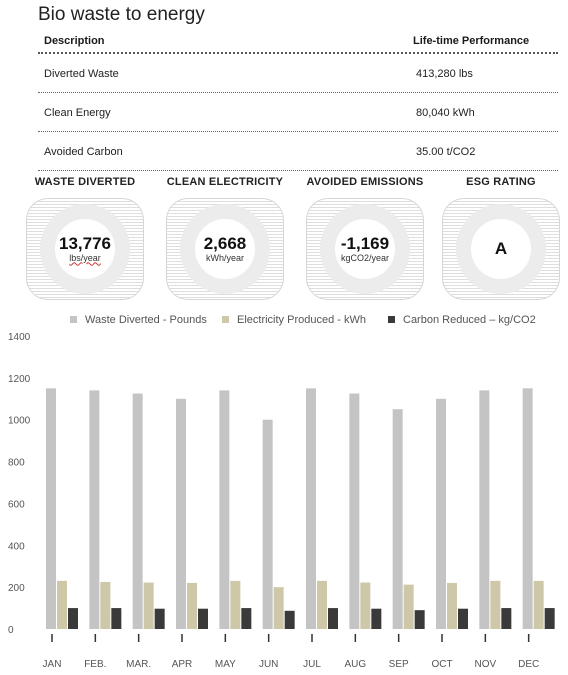 Image resolution: width=568 pixels, height=675 pixels. I want to click on y-tick-label: 1200, so click(19, 379).